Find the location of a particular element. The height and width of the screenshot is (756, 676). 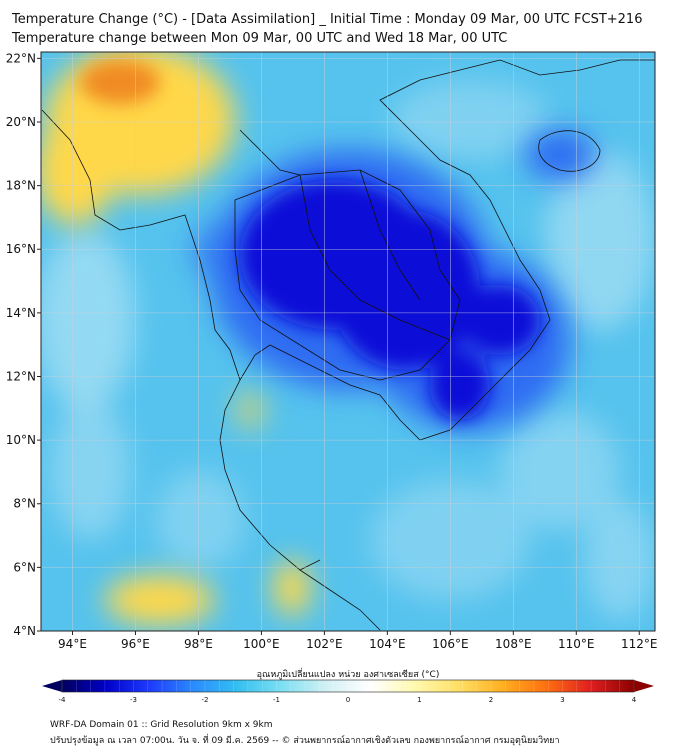

colorbar-outline is located at coordinates (348, 686).